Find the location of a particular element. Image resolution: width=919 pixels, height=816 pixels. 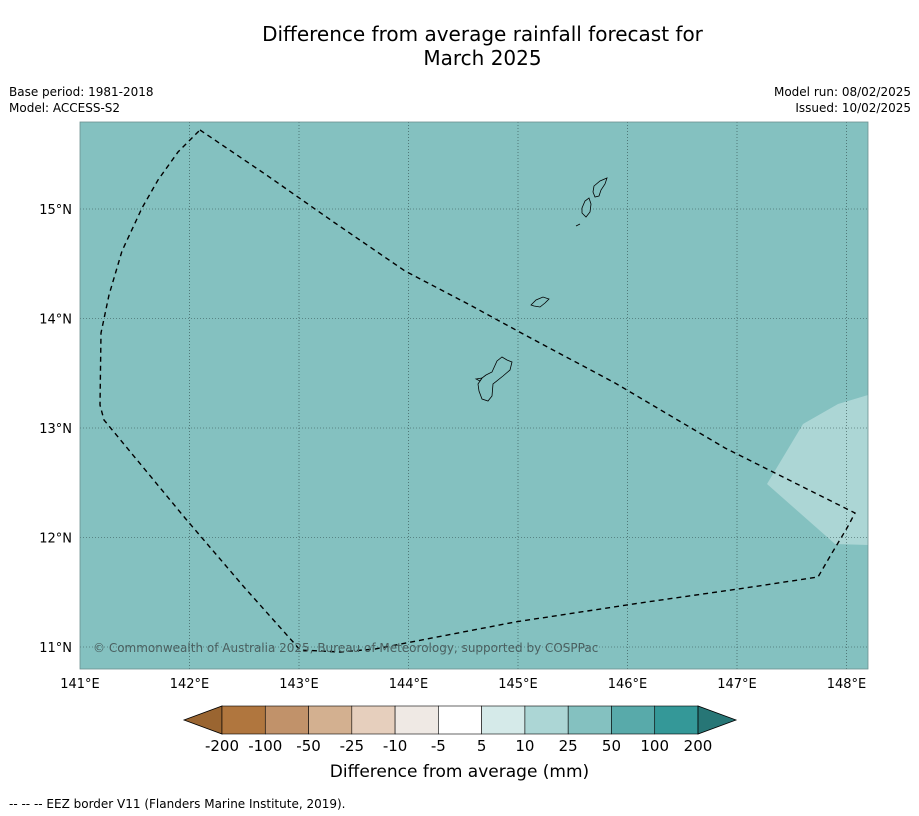

latitude-label: 12°N is located at coordinates (55, 539).